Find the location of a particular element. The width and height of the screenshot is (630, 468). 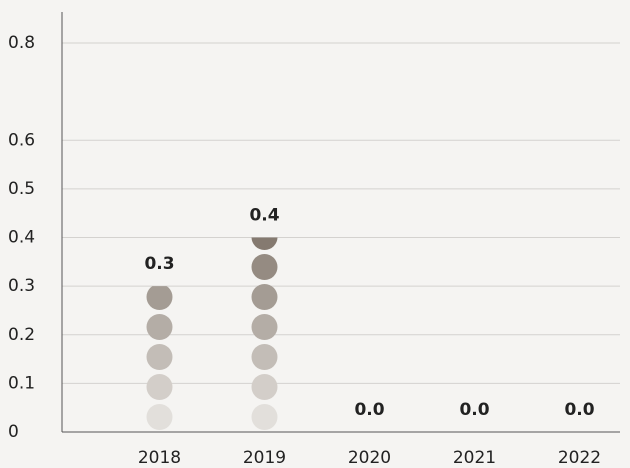

x-tick-label: 2022 is located at coordinates (579, 458).